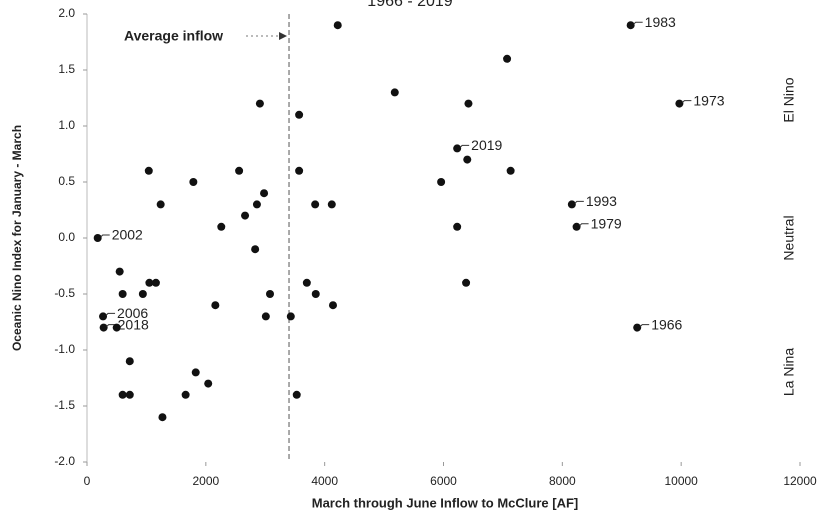  What do you see at coordinates (64, 293) in the screenshot?
I see `y-tick-label: -0.5` at bounding box center [64, 293].